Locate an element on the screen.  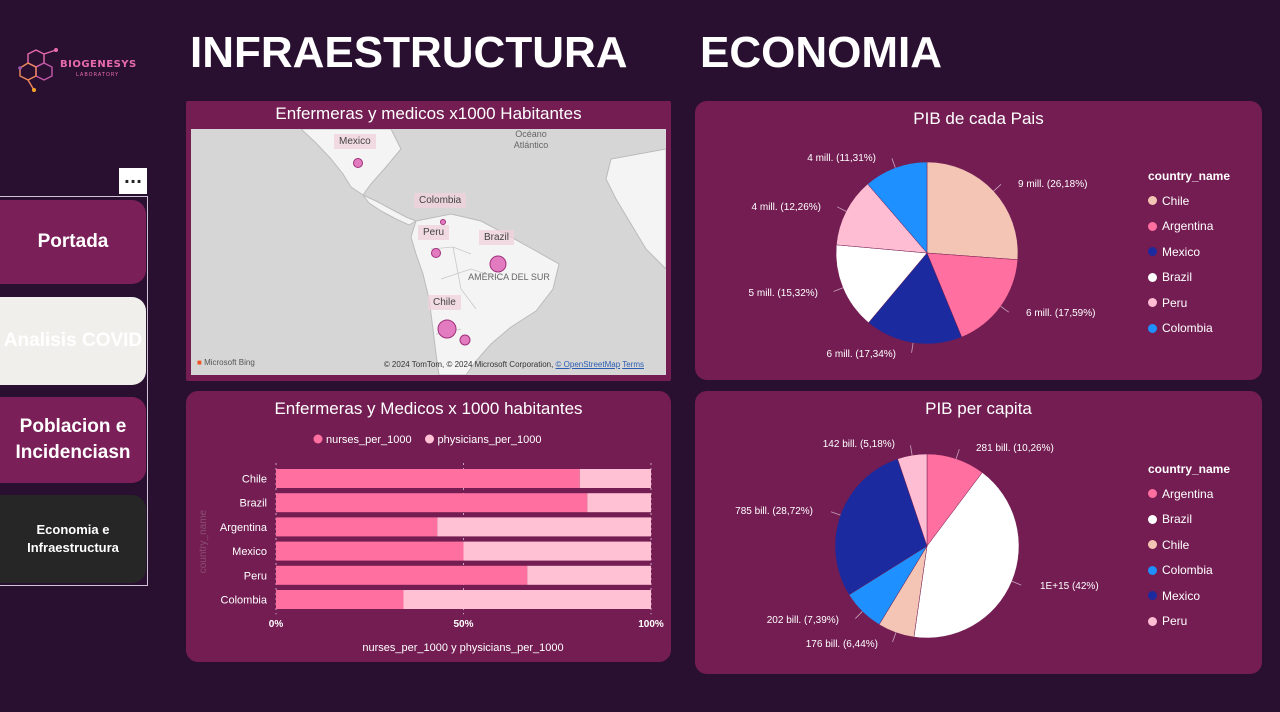
map-label-chile: Chile is located at coordinates (444, 302).